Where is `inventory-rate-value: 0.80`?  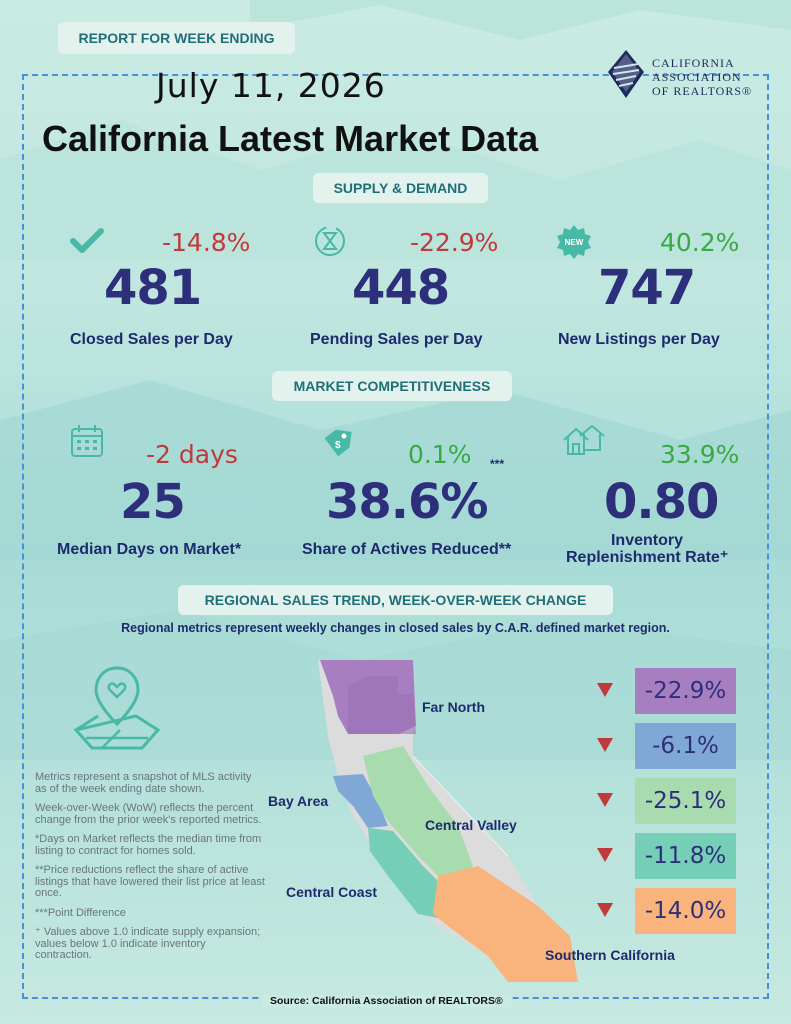 inventory-rate-value: 0.80 is located at coordinates (661, 502).